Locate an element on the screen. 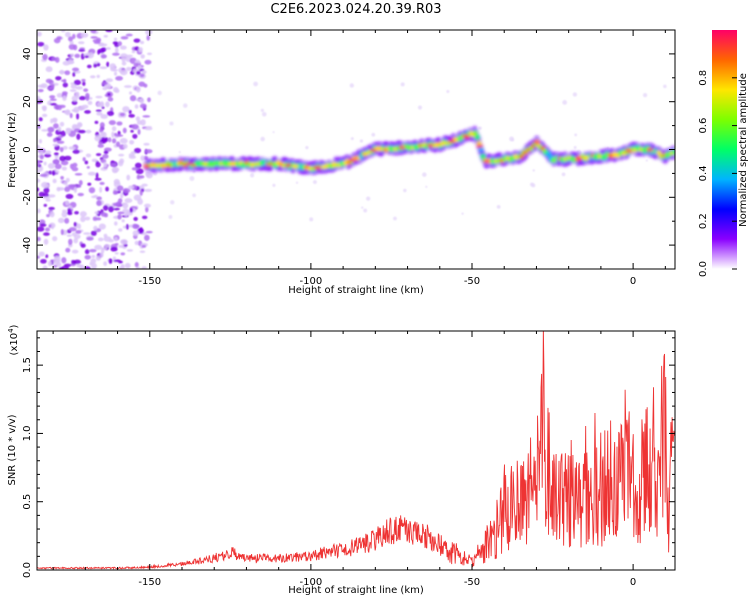  y-tick-label: -20 is located at coordinates (27, 197).